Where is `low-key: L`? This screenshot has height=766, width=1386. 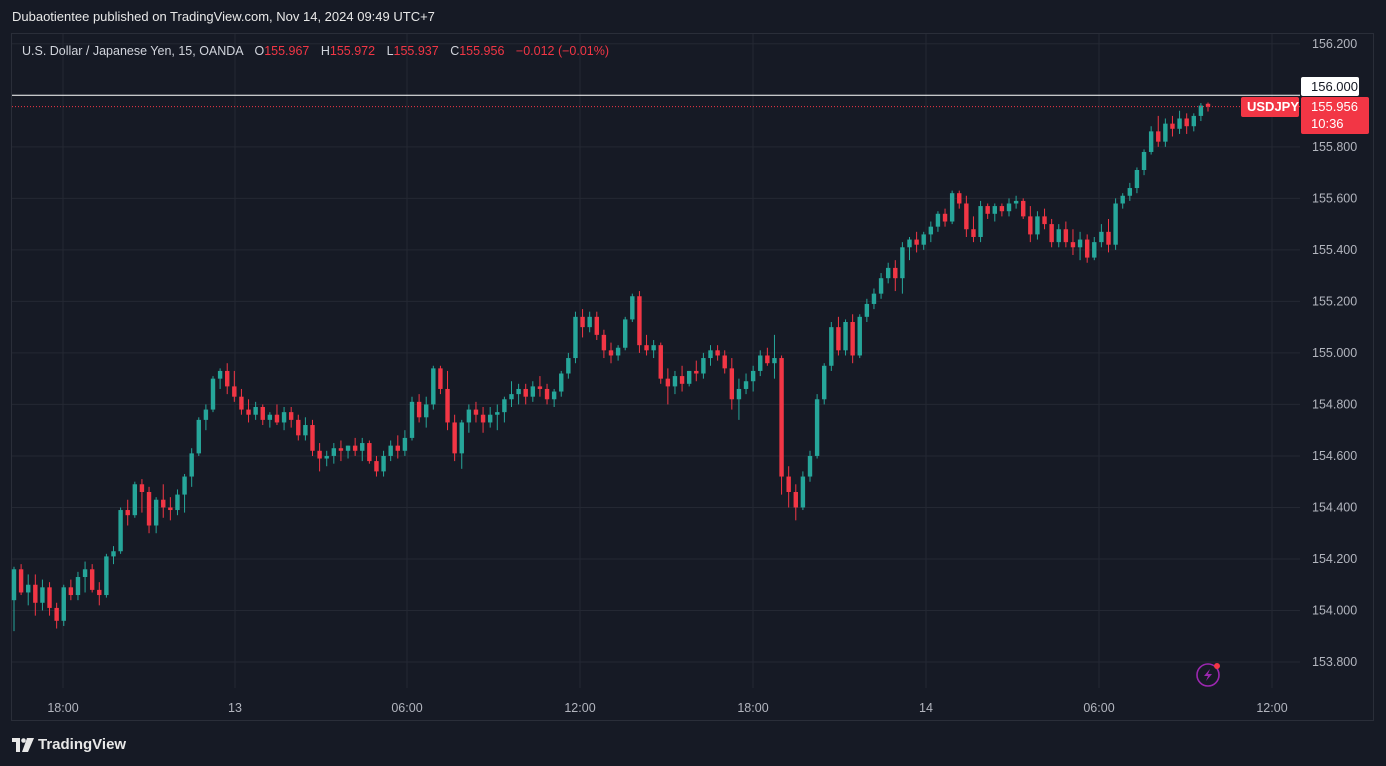 low-key: L is located at coordinates (390, 51).